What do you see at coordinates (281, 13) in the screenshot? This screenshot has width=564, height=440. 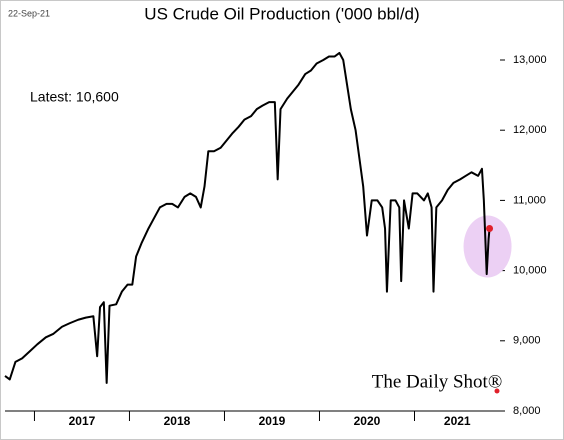 I see `chart-title: US Crude Oil Production ('000 bbl/d)` at bounding box center [281, 13].